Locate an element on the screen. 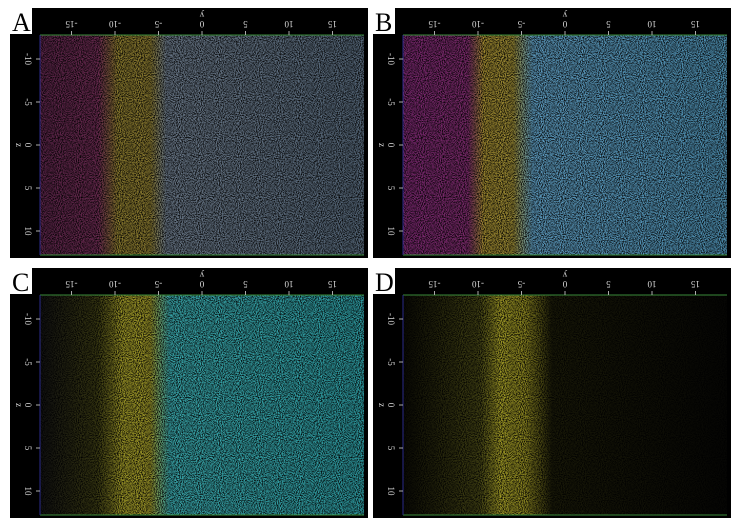 Image resolution: width=736 pixels, height=523 pixels. panel-label: A is located at coordinates (21, 22).